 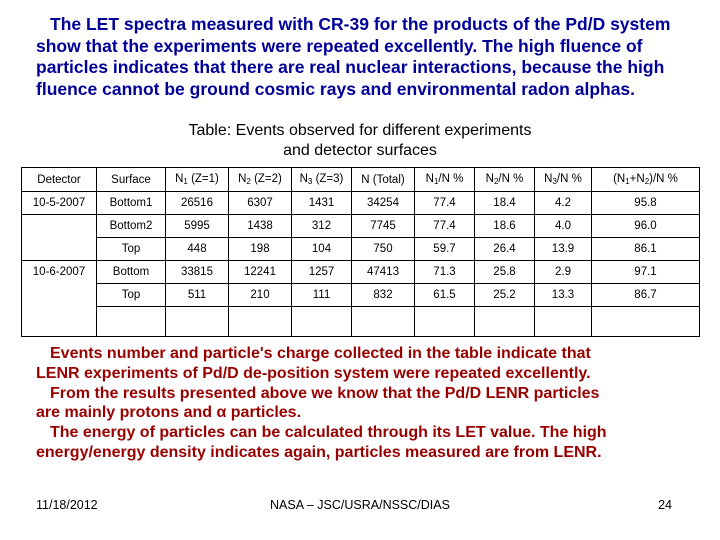 I want to click on cell-total: 832, so click(x=383, y=295).